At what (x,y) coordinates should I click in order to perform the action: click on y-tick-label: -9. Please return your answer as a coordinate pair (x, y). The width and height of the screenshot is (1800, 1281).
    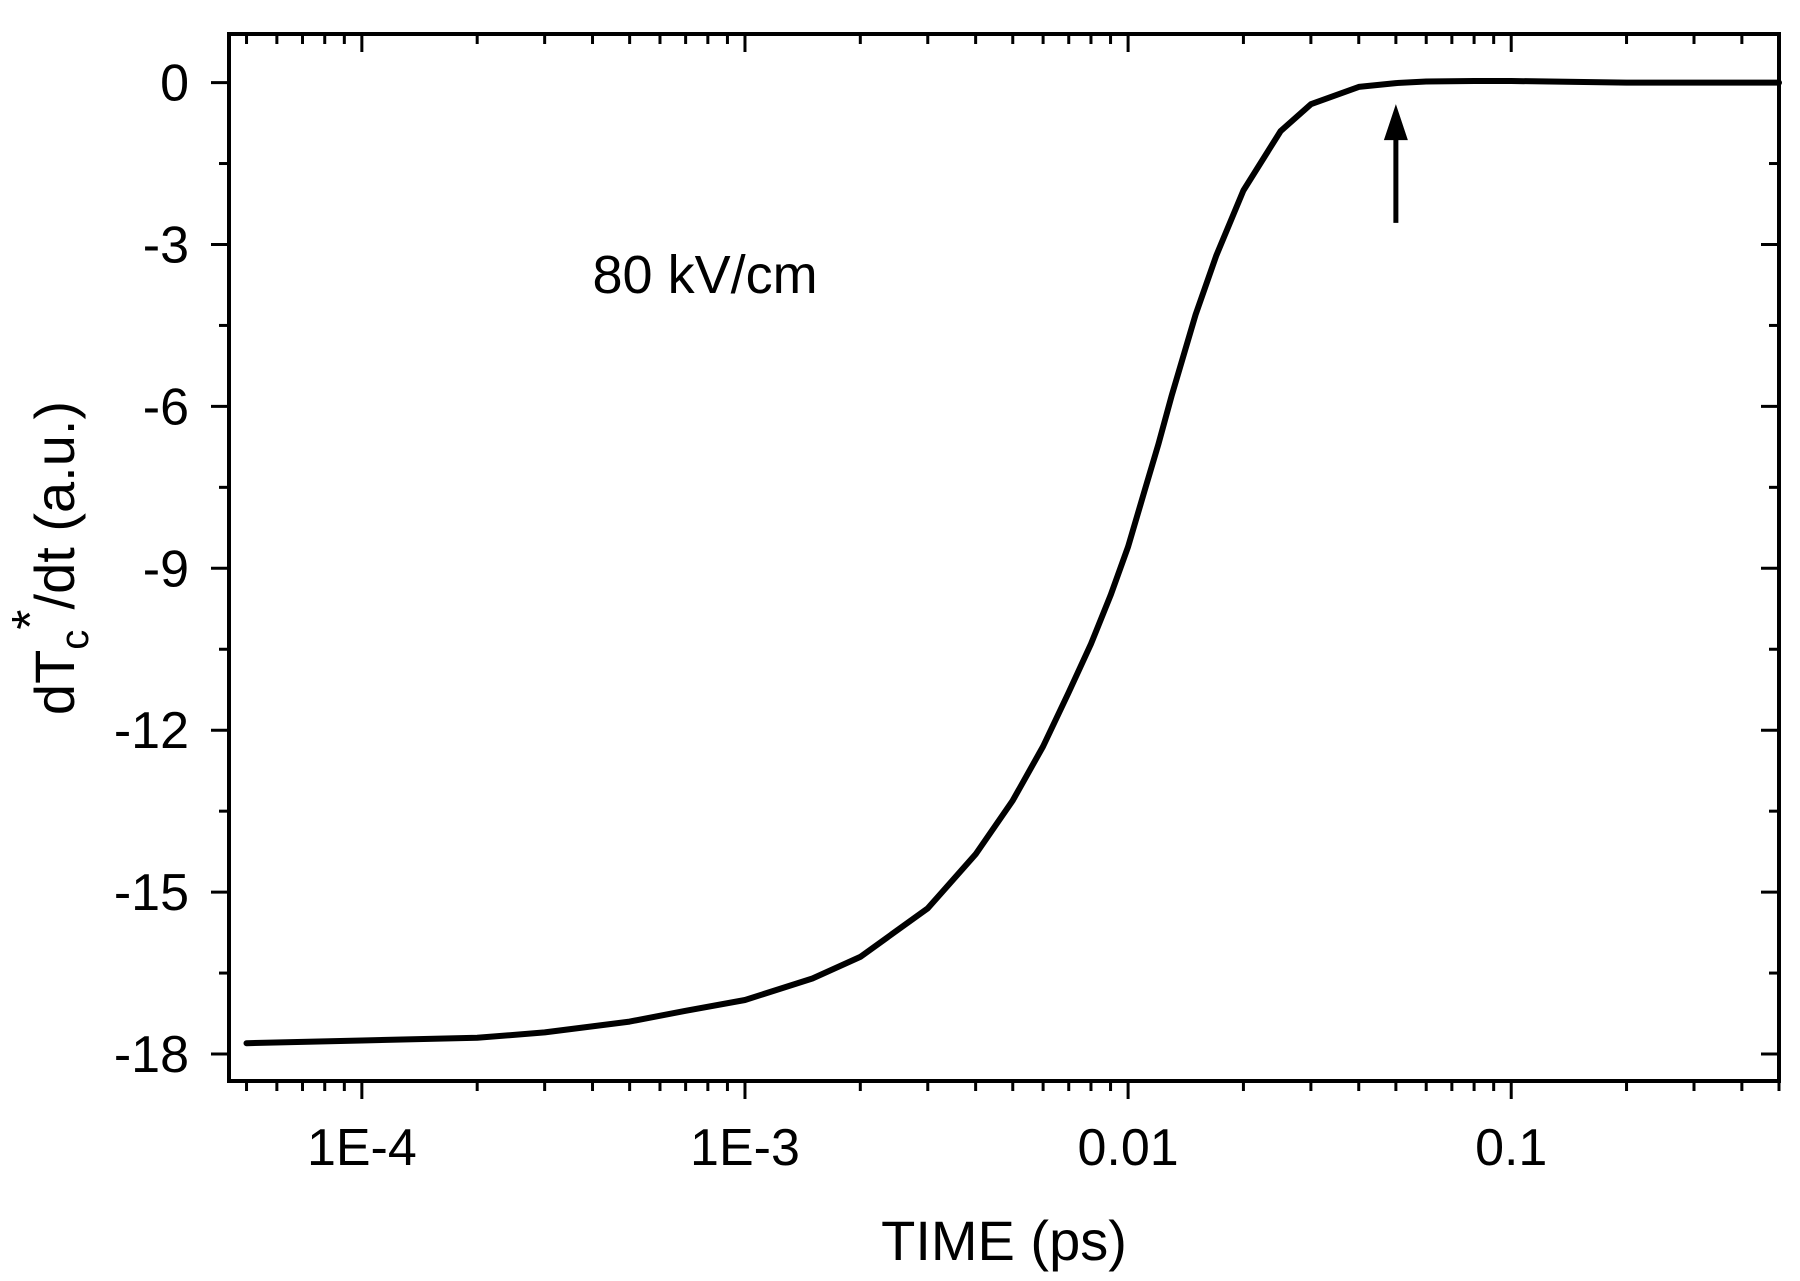
    Looking at the image, I should click on (166, 569).